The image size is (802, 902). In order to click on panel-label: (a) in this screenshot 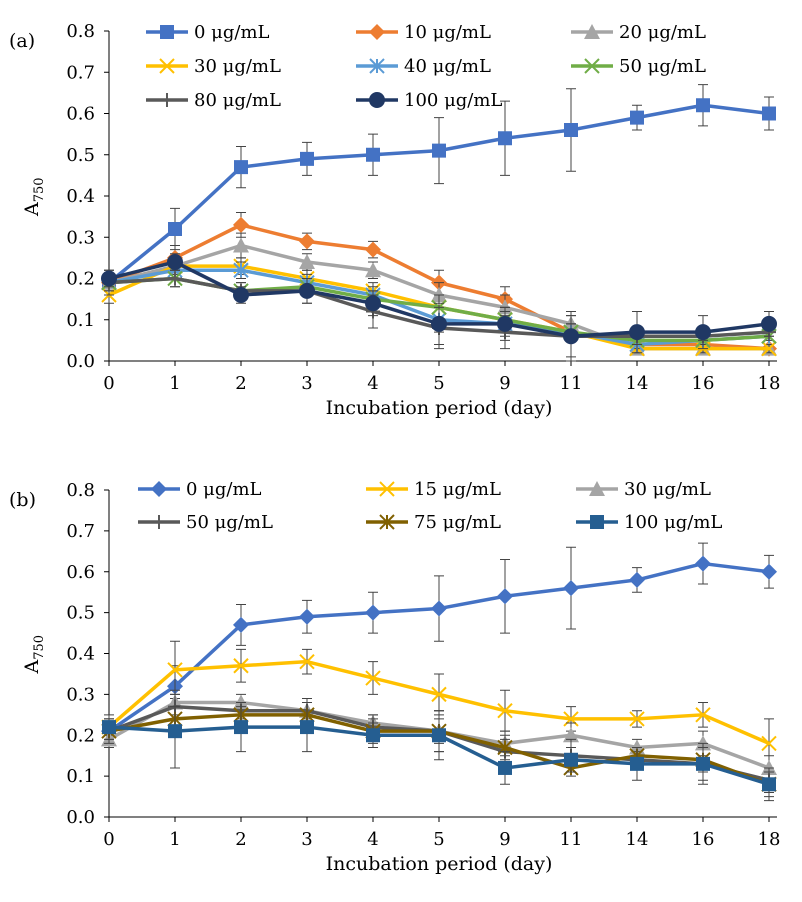, I will do `click(22, 41)`.